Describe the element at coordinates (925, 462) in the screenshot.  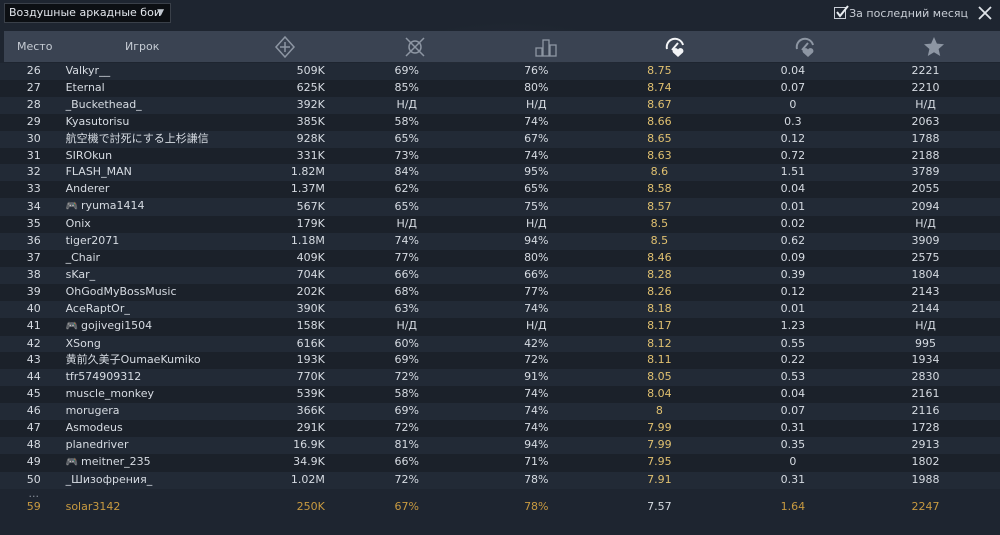
I see `rating-cell: 1802` at that location.